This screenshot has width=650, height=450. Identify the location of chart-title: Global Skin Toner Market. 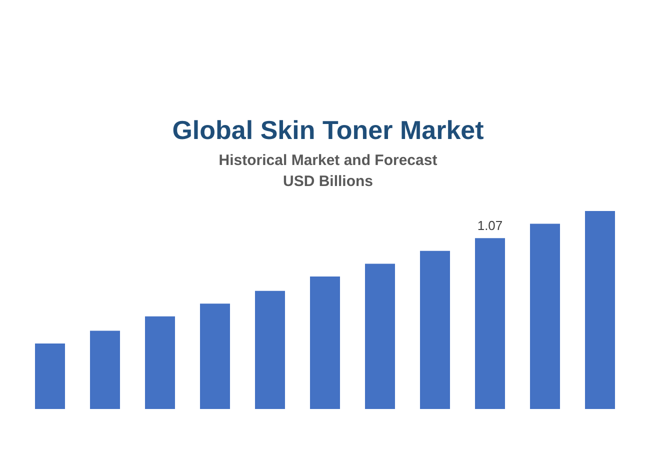
(328, 130).